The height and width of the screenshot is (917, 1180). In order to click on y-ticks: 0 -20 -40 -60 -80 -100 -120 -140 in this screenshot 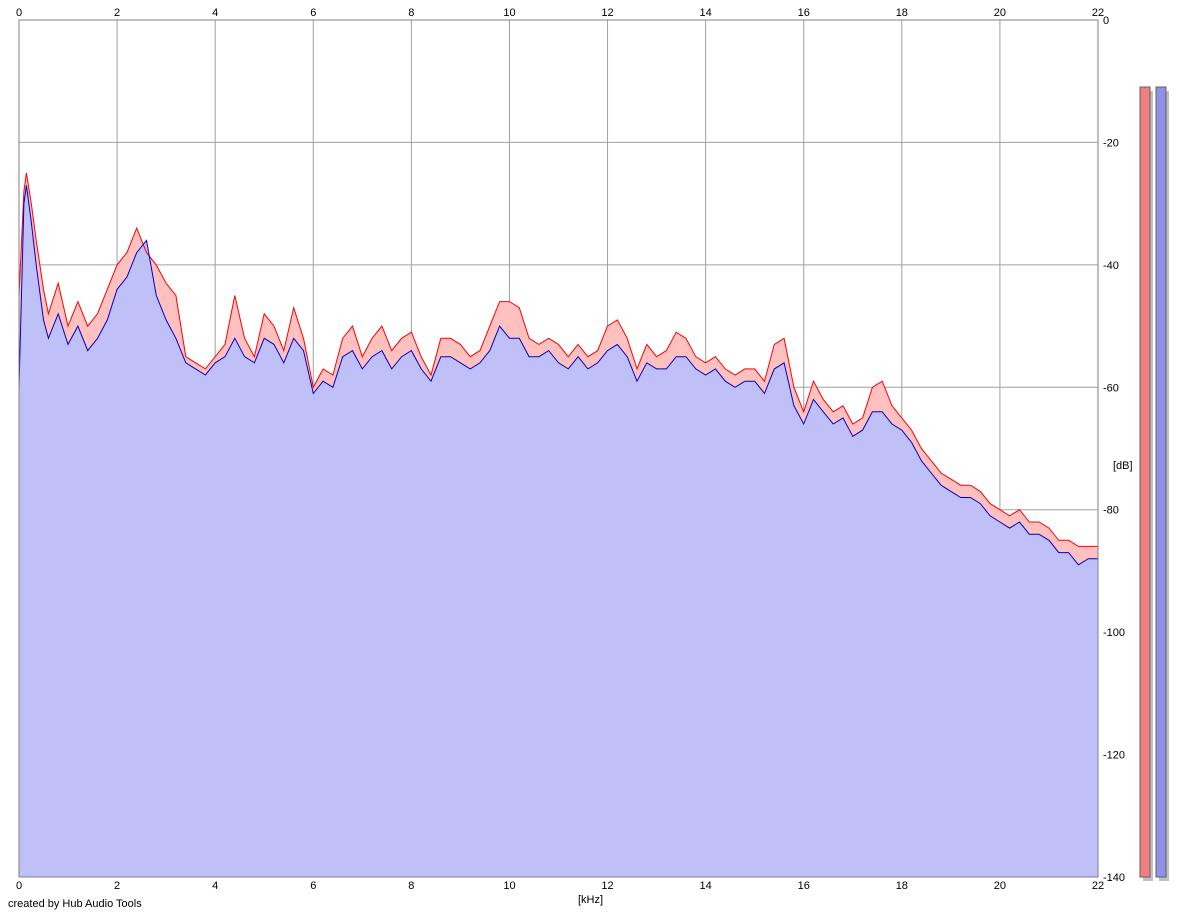, I will do `click(1114, 449)`.